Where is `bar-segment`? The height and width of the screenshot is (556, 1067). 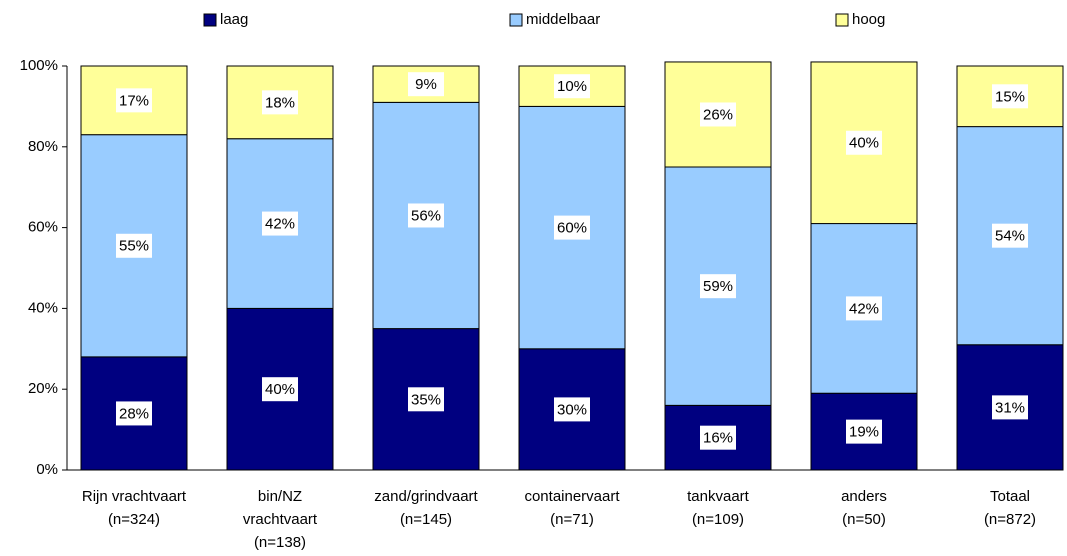 bar-segment is located at coordinates (426, 84).